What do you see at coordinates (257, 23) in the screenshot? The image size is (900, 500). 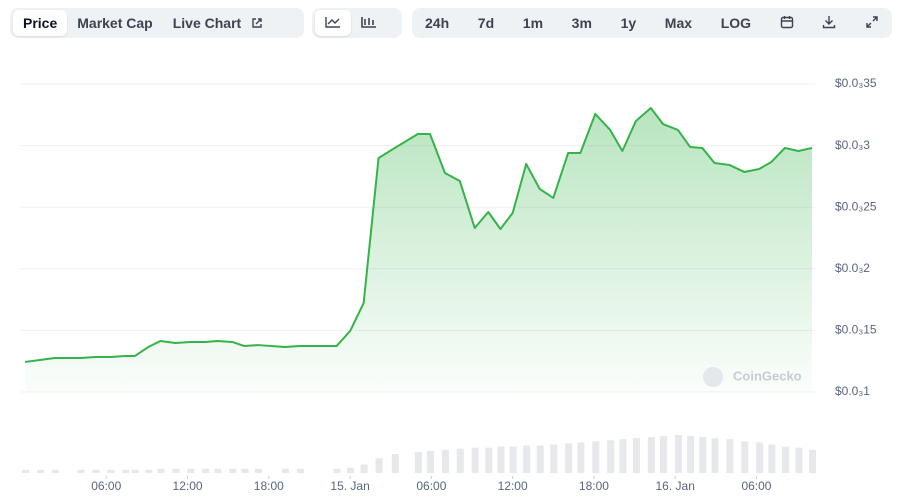 I see `external-icon` at bounding box center [257, 23].